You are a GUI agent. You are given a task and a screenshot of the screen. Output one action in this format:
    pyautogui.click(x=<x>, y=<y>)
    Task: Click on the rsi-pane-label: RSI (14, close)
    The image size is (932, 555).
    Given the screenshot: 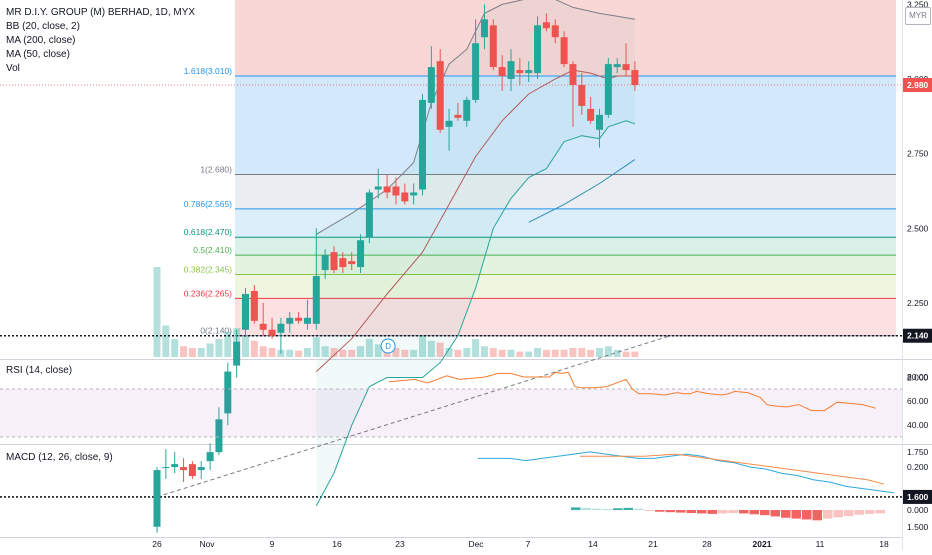 What is the action you would take?
    pyautogui.click(x=39, y=370)
    